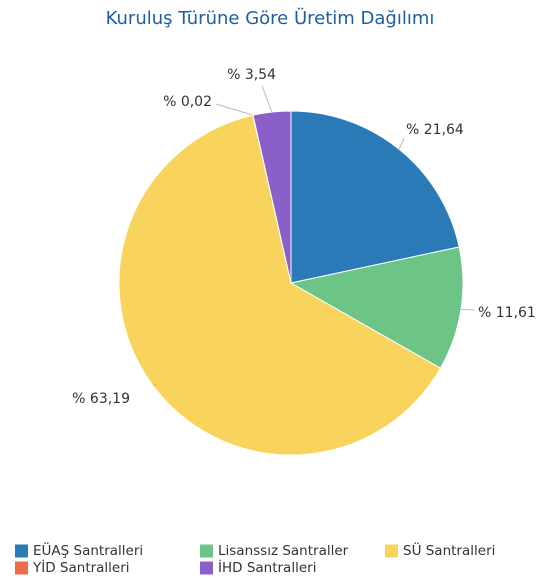 The height and width of the screenshot is (578, 541). I want to click on data-label: % 3,54, so click(251, 75).